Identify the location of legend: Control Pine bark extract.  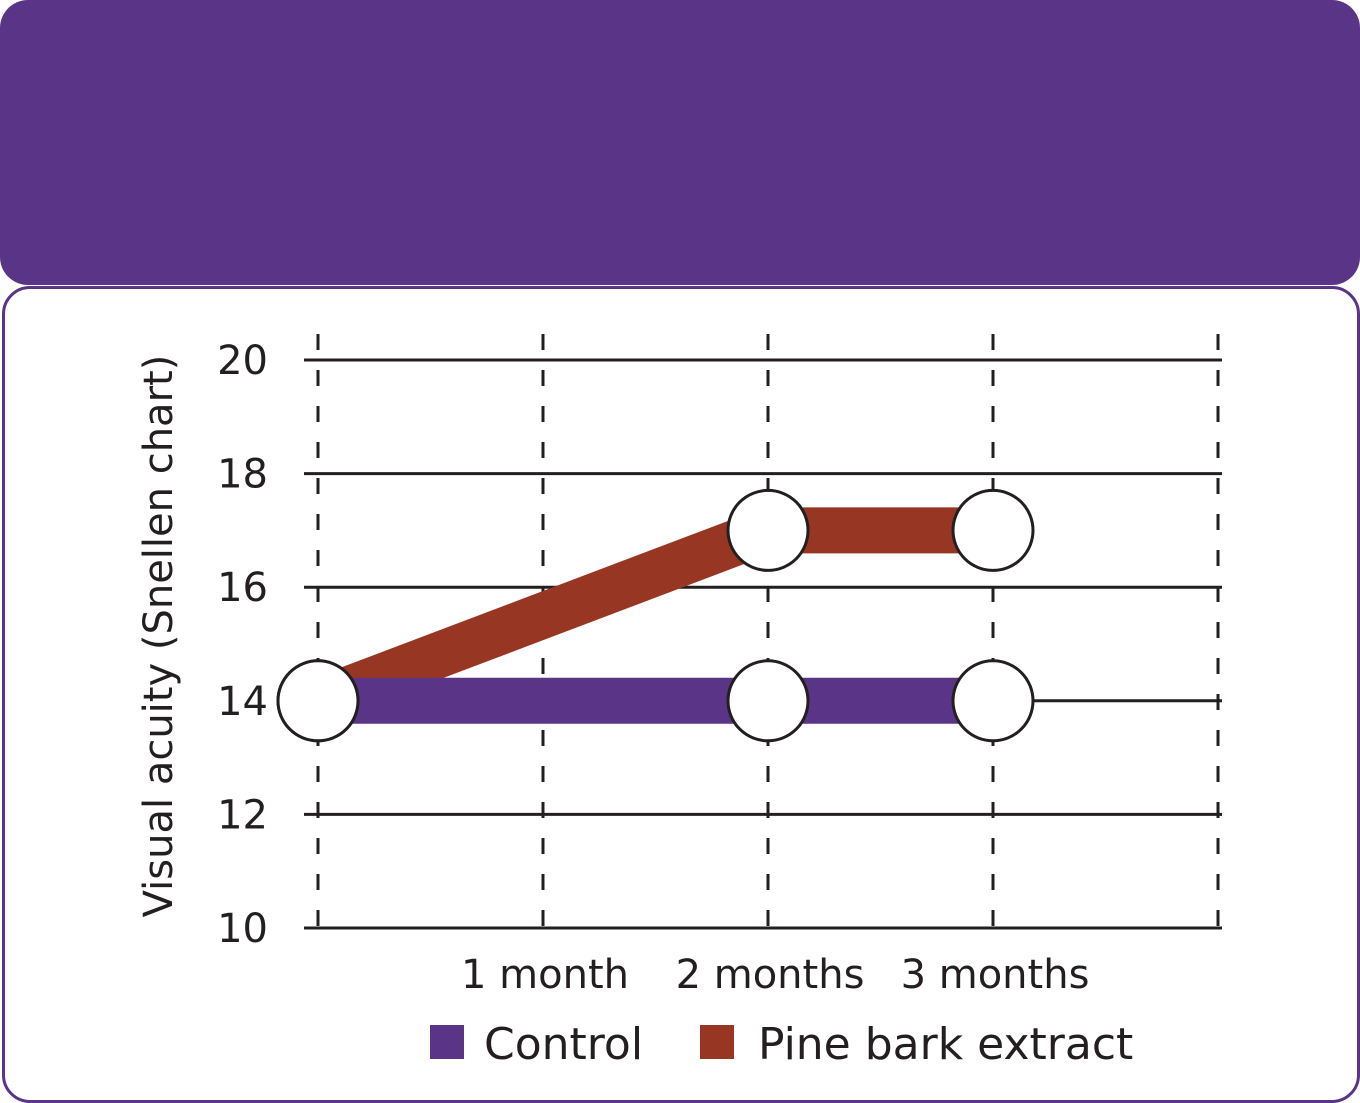
(781, 1044).